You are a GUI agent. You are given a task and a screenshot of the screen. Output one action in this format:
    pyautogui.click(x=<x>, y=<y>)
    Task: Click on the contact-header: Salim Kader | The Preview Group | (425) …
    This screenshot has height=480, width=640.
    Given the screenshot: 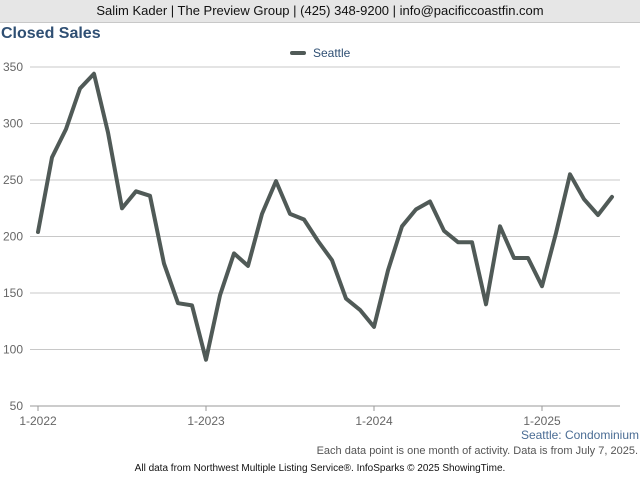 What is the action you would take?
    pyautogui.click(x=320, y=11)
    